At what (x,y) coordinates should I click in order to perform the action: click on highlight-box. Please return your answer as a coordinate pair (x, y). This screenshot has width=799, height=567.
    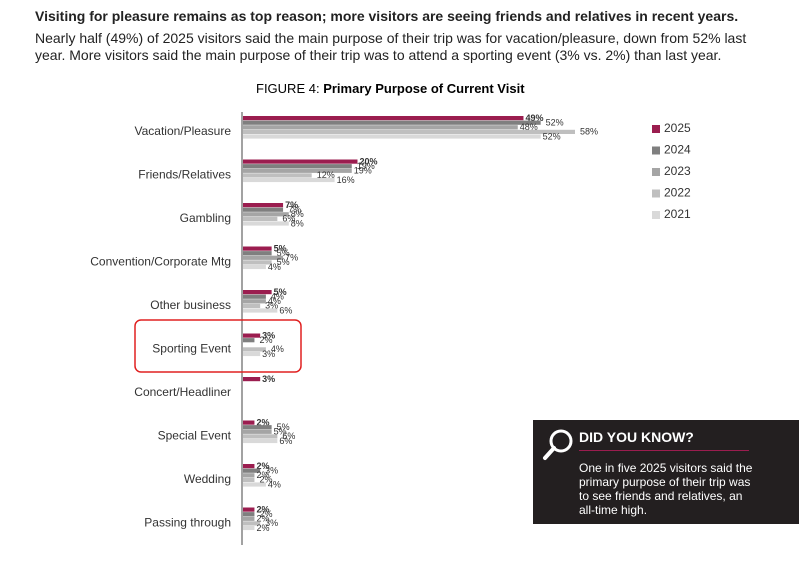
    Looking at the image, I should click on (218, 346).